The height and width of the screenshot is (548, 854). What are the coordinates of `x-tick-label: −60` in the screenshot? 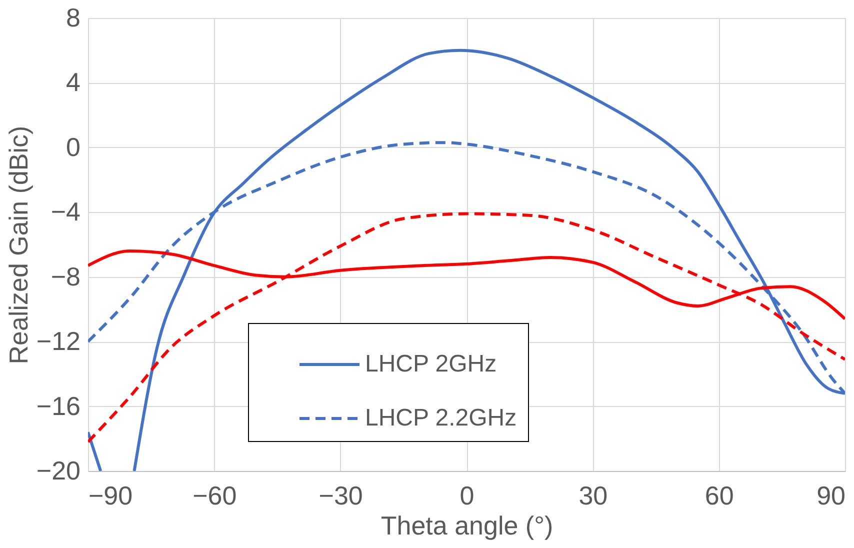 It's located at (214, 495).